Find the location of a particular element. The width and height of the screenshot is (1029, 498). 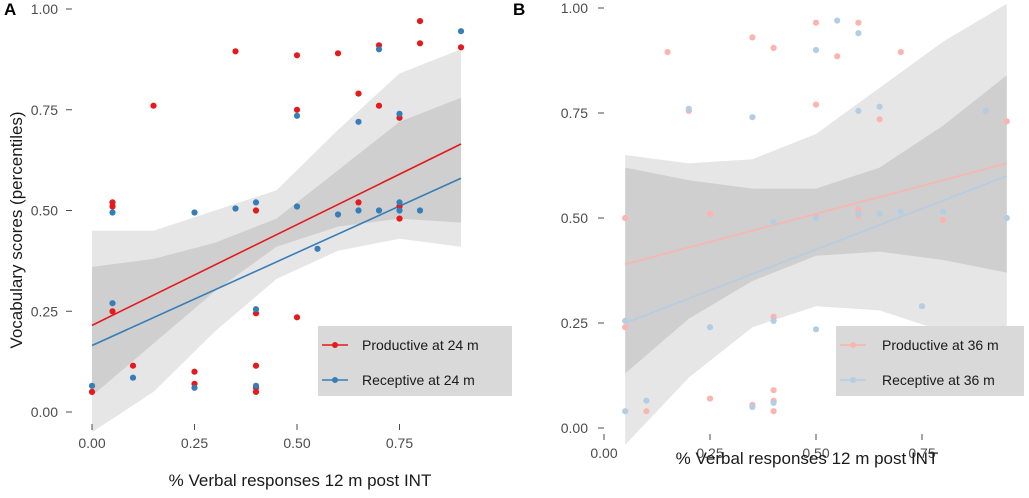

x-tick-label: 0.50 is located at coordinates (815, 453).